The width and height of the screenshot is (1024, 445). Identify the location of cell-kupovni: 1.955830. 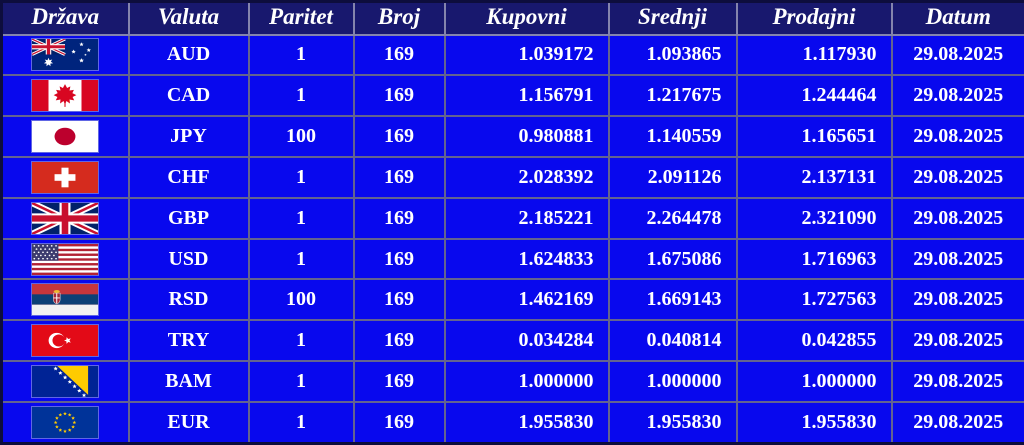
(526, 422).